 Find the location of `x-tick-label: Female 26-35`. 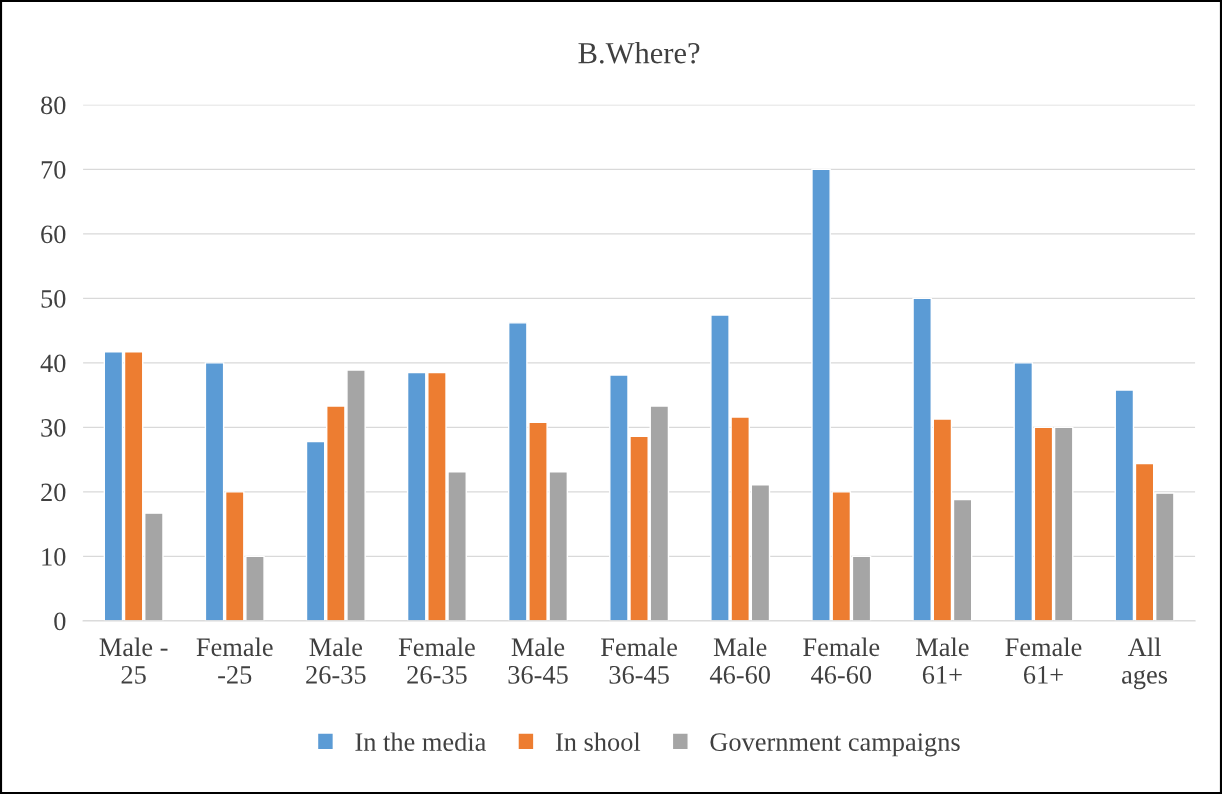

x-tick-label: Female 26-35 is located at coordinates (436, 660).